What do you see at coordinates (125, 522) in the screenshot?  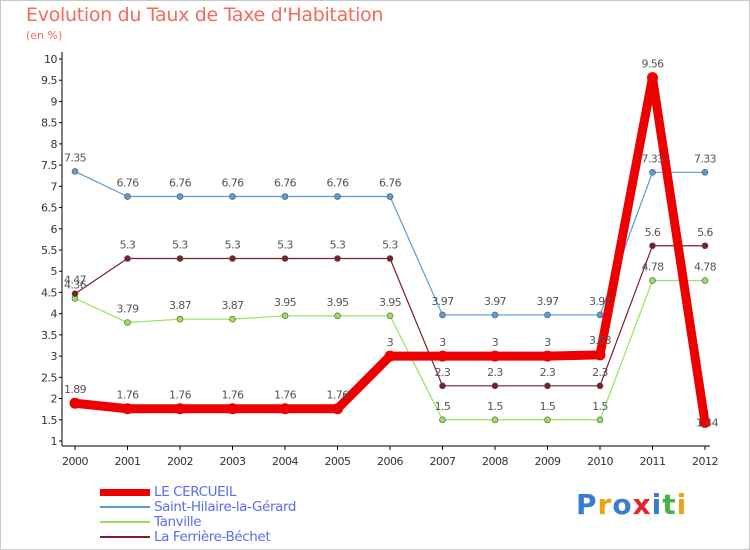 I see `legend-swatch-tanville` at bounding box center [125, 522].